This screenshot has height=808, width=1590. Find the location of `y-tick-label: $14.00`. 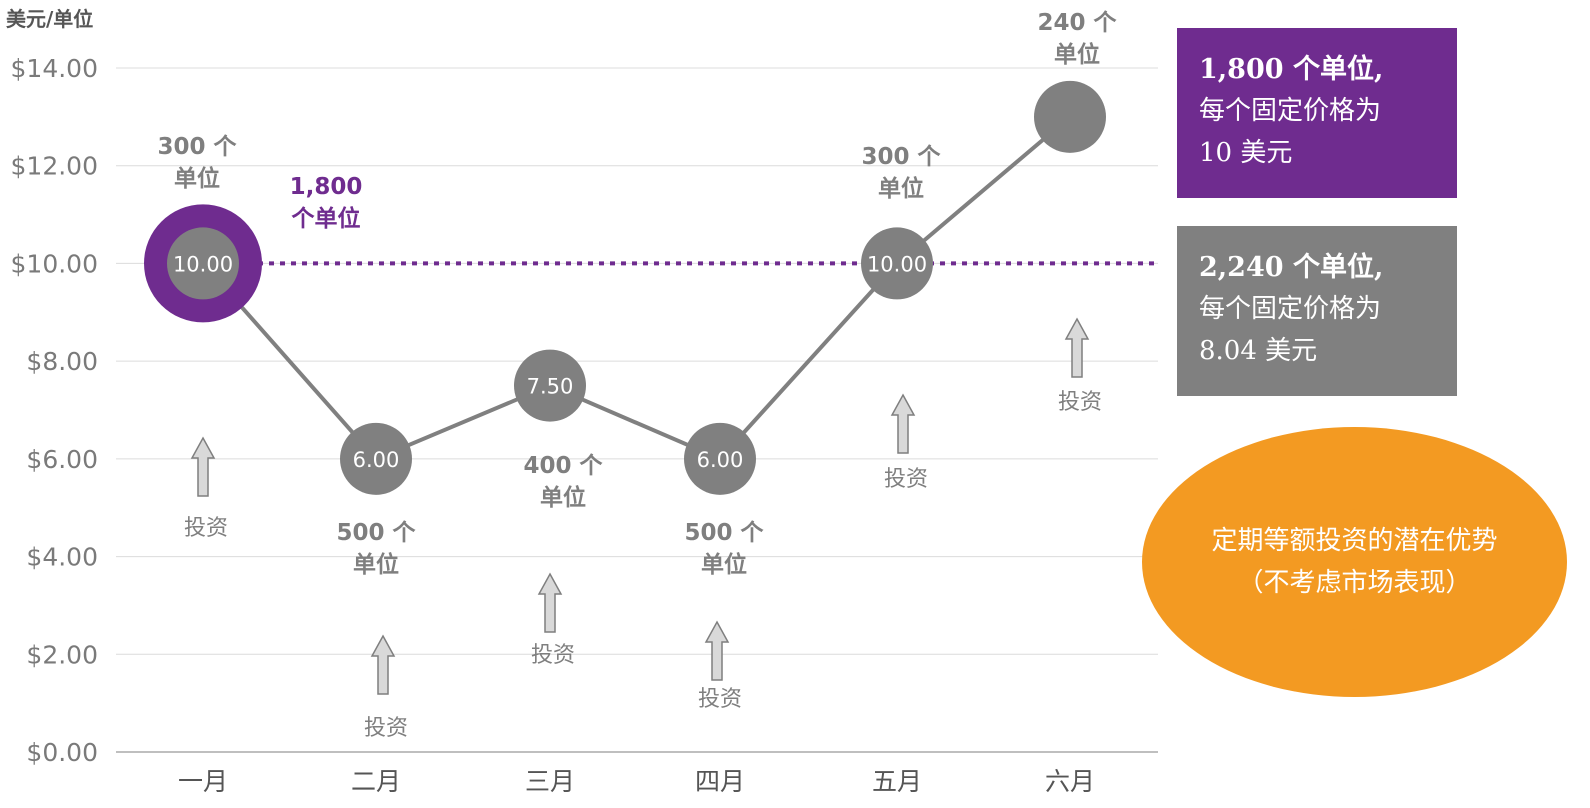

y-tick-label: $14.00 is located at coordinates (54, 68).